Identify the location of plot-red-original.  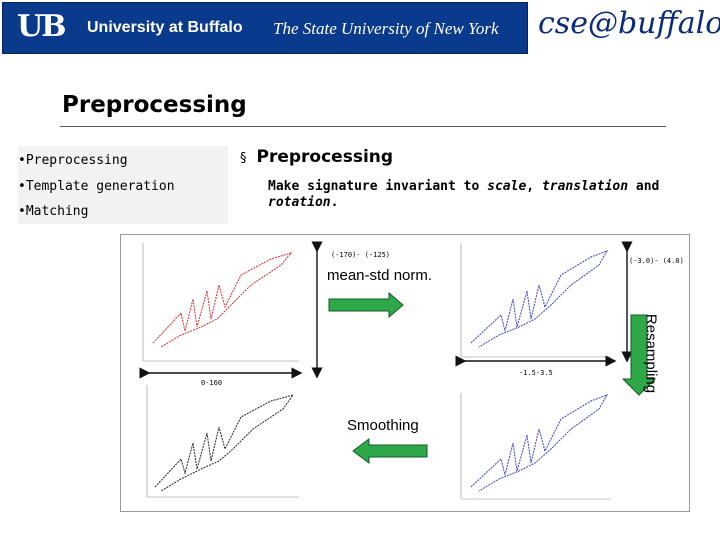
(220, 302).